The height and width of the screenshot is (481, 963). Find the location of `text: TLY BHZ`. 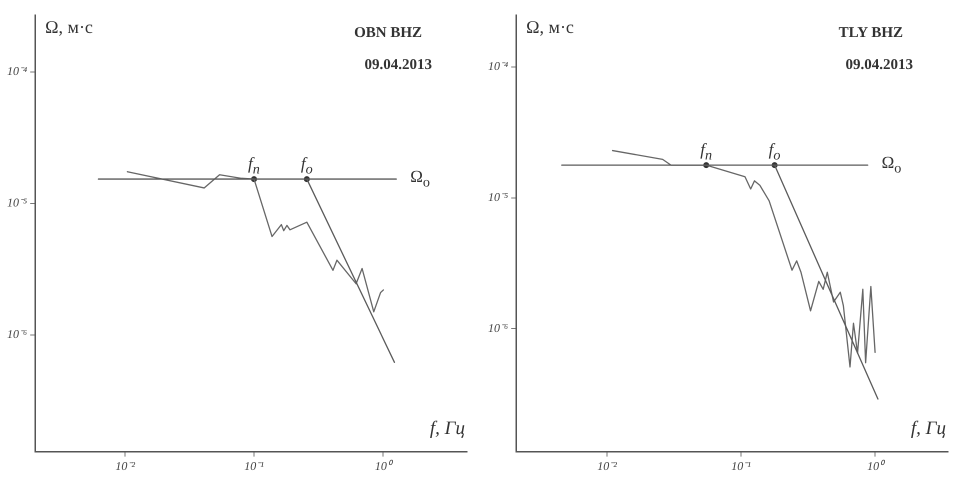

text: TLY BHZ is located at coordinates (870, 33).